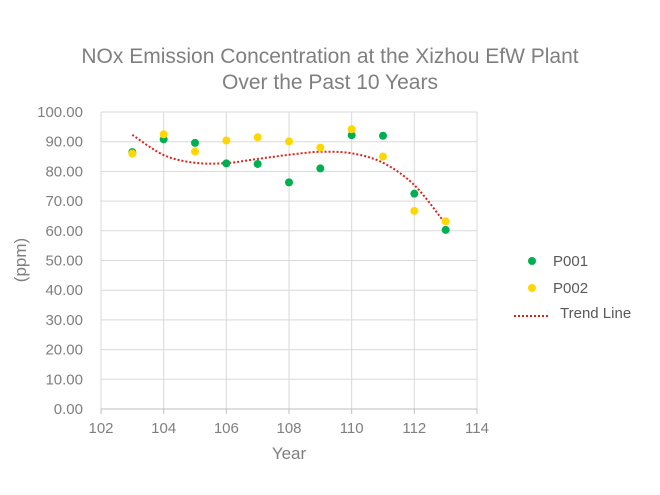 This screenshot has height=495, width=660. What do you see at coordinates (64, 290) in the screenshot?
I see `y-tick-label: 40.00` at bounding box center [64, 290].